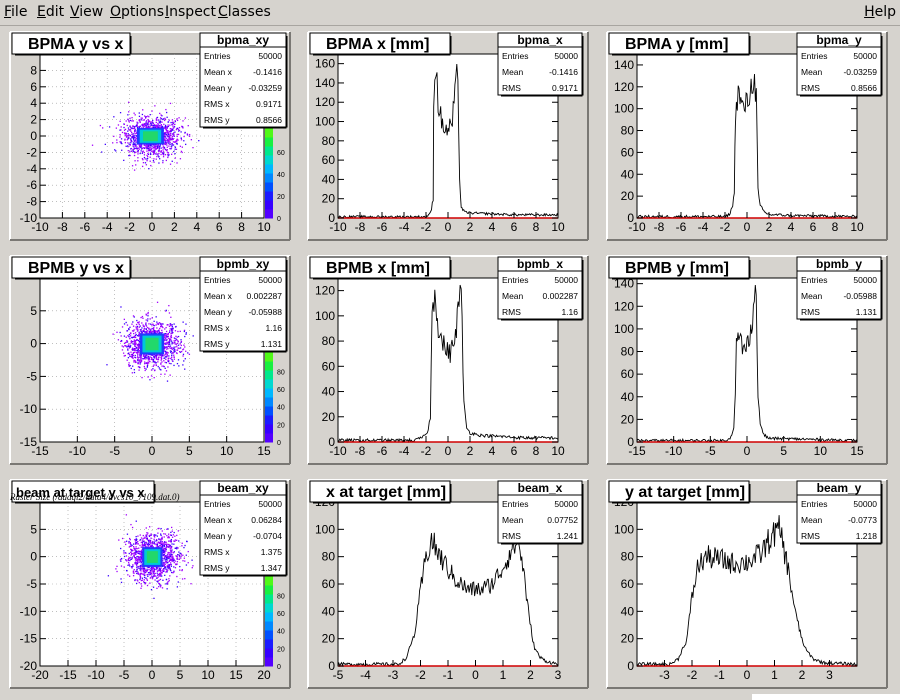 The height and width of the screenshot is (700, 900). I want to click on x-tick-label: 0, so click(475, 675).